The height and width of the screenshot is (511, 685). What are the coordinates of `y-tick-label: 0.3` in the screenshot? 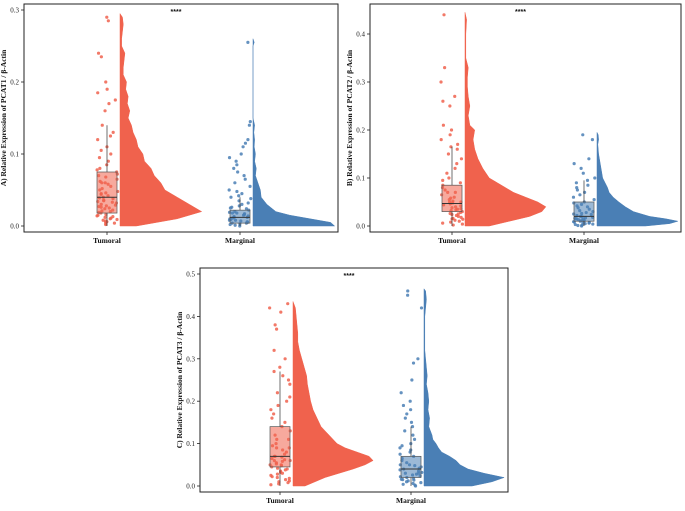 It's located at (190, 359).